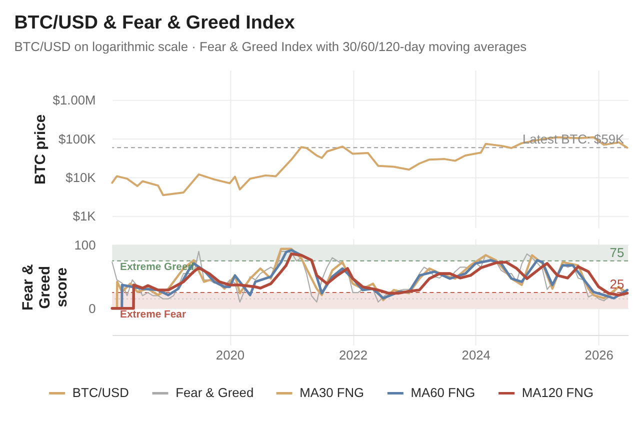 This screenshot has height=426, width=640. I want to click on band-label: Extreme Fear, so click(153, 314).